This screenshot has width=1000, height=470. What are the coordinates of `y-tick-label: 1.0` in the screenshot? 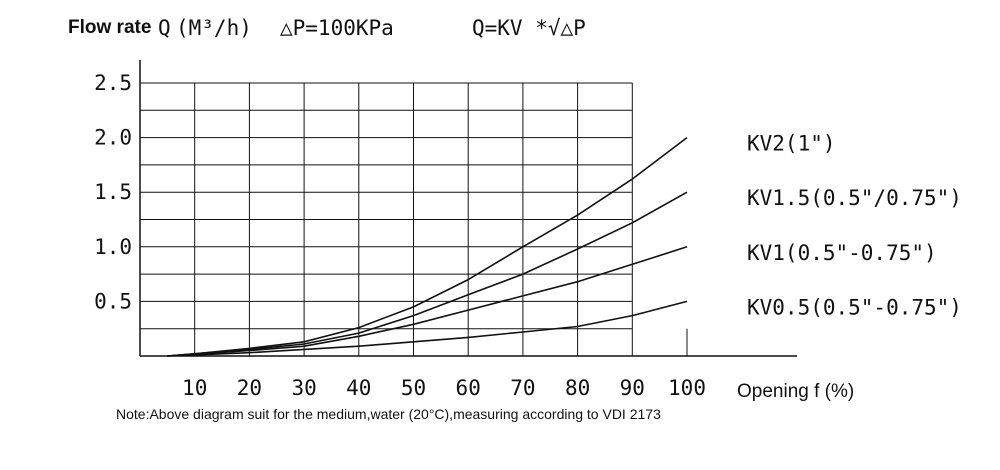 It's located at (113, 247).